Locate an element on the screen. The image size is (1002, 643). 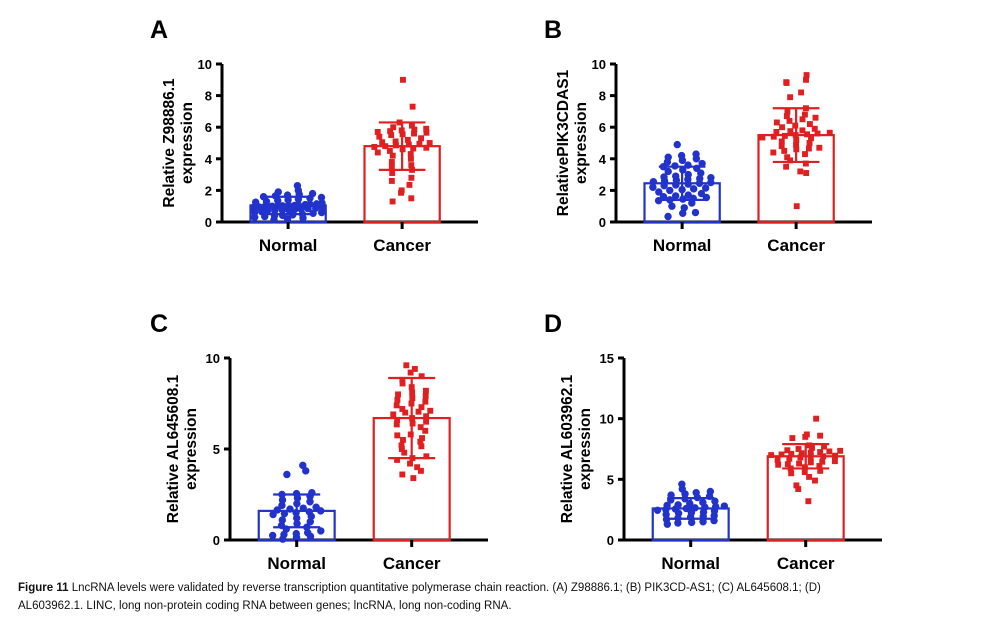
y-axis-label: Relative Z98886.1 expression is located at coordinates (178, 143).